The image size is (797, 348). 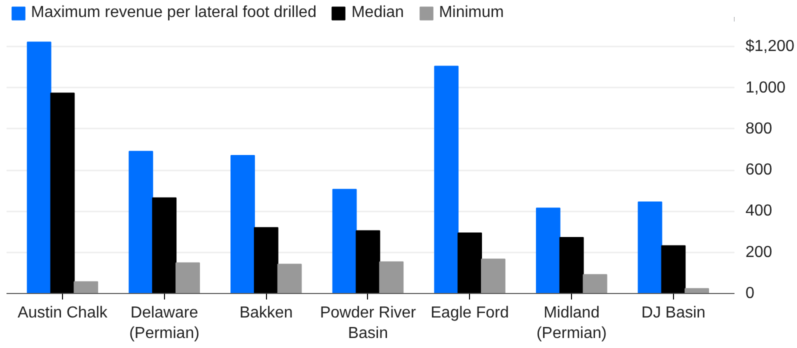 I want to click on y-tick-label: $1,200, so click(x=770, y=47).